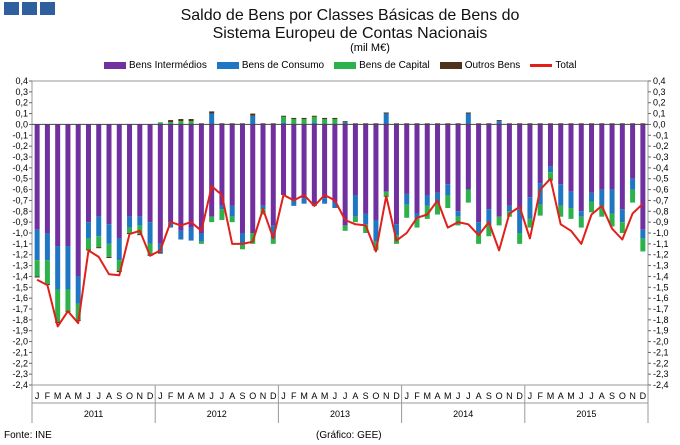  What do you see at coordinates (20, 374) in the screenshot?
I see `y-tick-label-left: -2,3` at bounding box center [20, 374].